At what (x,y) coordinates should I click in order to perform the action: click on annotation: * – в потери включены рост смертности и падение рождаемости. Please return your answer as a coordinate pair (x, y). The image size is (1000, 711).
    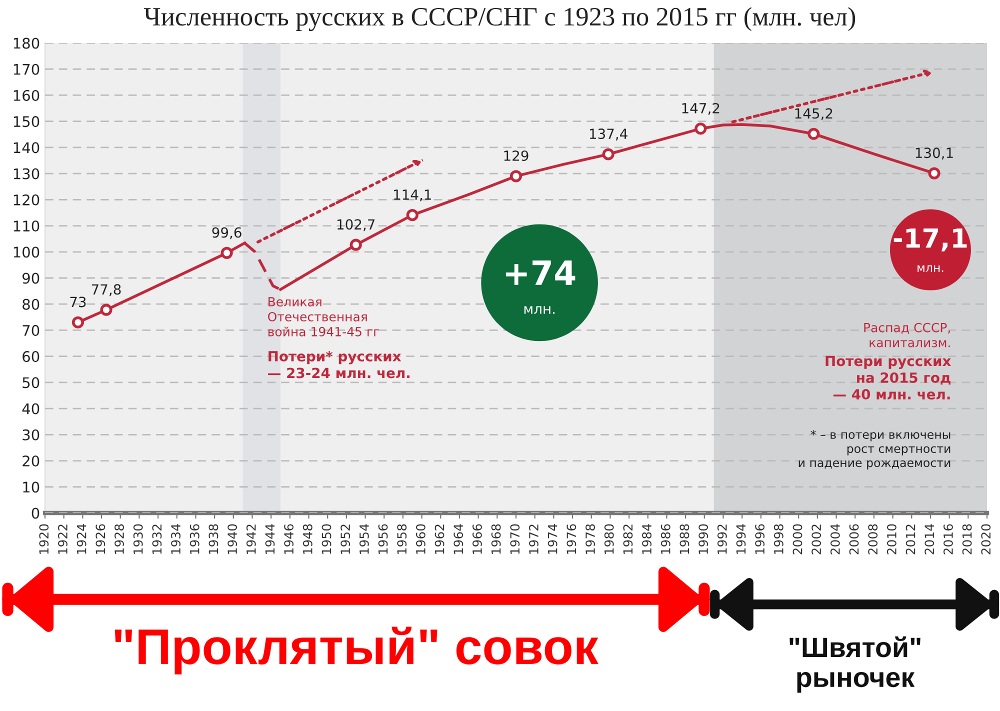
    Looking at the image, I should click on (874, 450).